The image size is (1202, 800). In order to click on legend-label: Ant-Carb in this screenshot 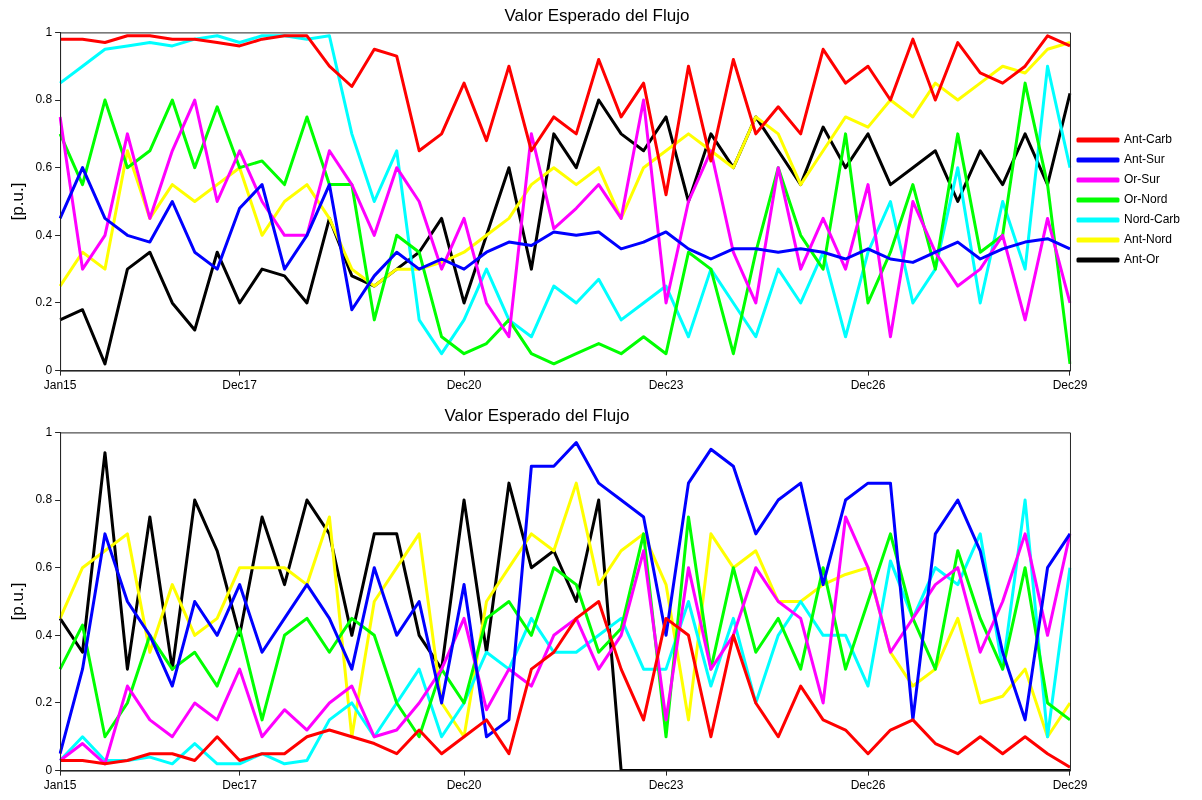, I will do `click(1148, 139)`.